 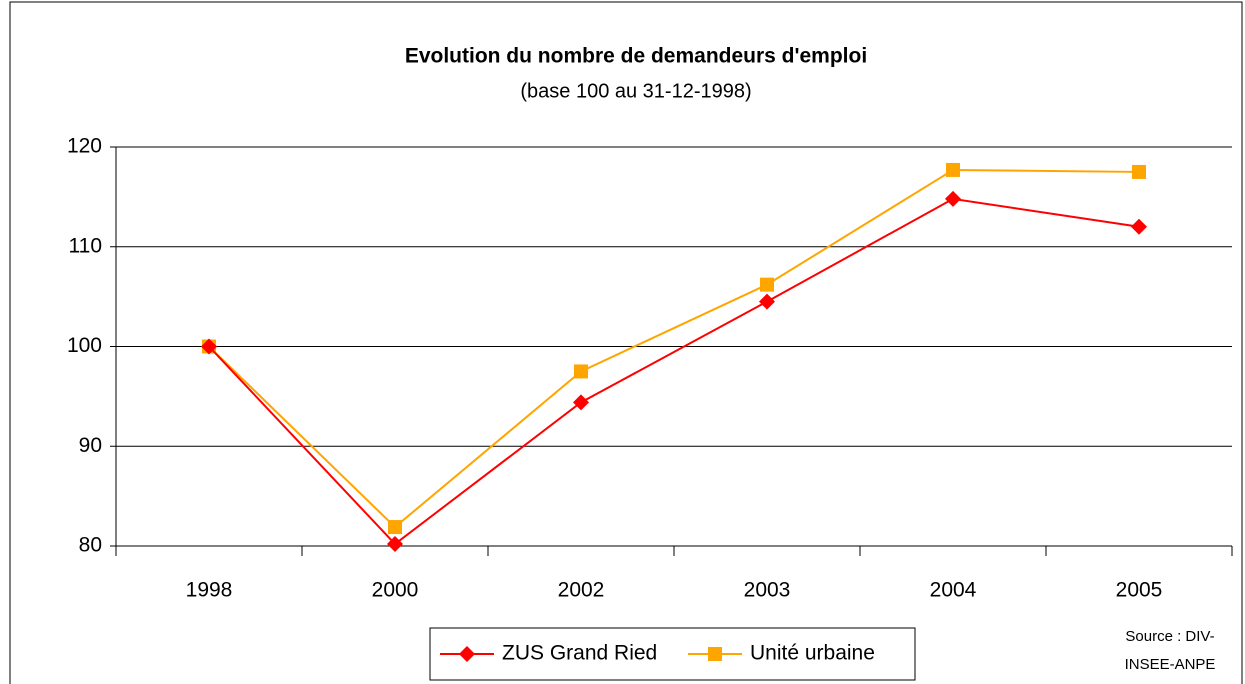 What do you see at coordinates (1139, 590) in the screenshot?
I see `x-tick-label: 2005` at bounding box center [1139, 590].